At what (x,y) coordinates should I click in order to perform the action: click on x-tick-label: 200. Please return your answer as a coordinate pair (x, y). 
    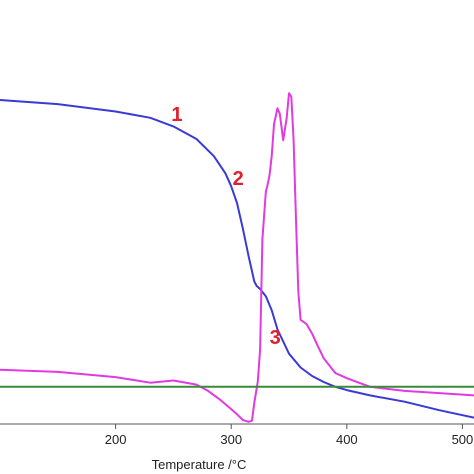
    Looking at the image, I should click on (116, 439).